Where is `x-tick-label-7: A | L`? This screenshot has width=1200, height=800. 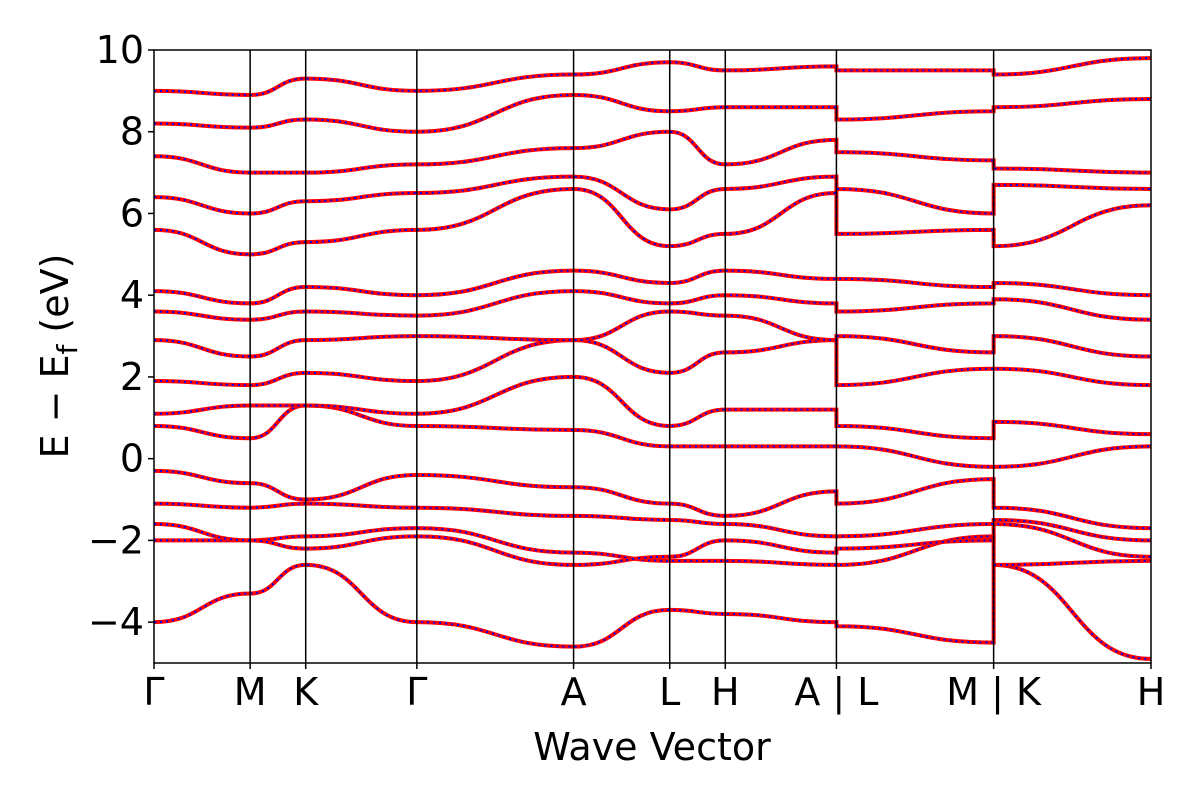 x-tick-label-7: A | L is located at coordinates (836, 692).